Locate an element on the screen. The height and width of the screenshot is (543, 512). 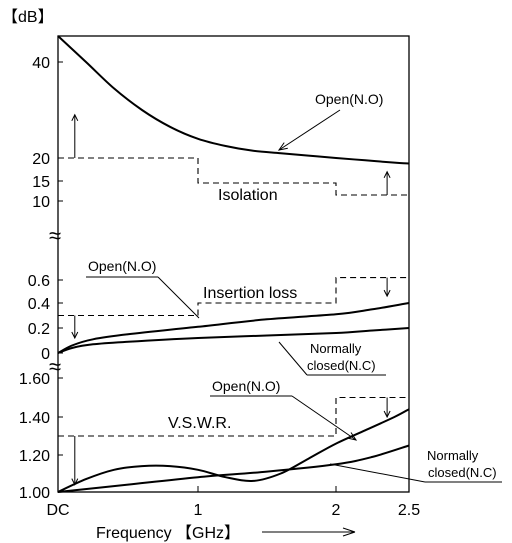
x-direction-arrow is located at coordinates (309, 532).